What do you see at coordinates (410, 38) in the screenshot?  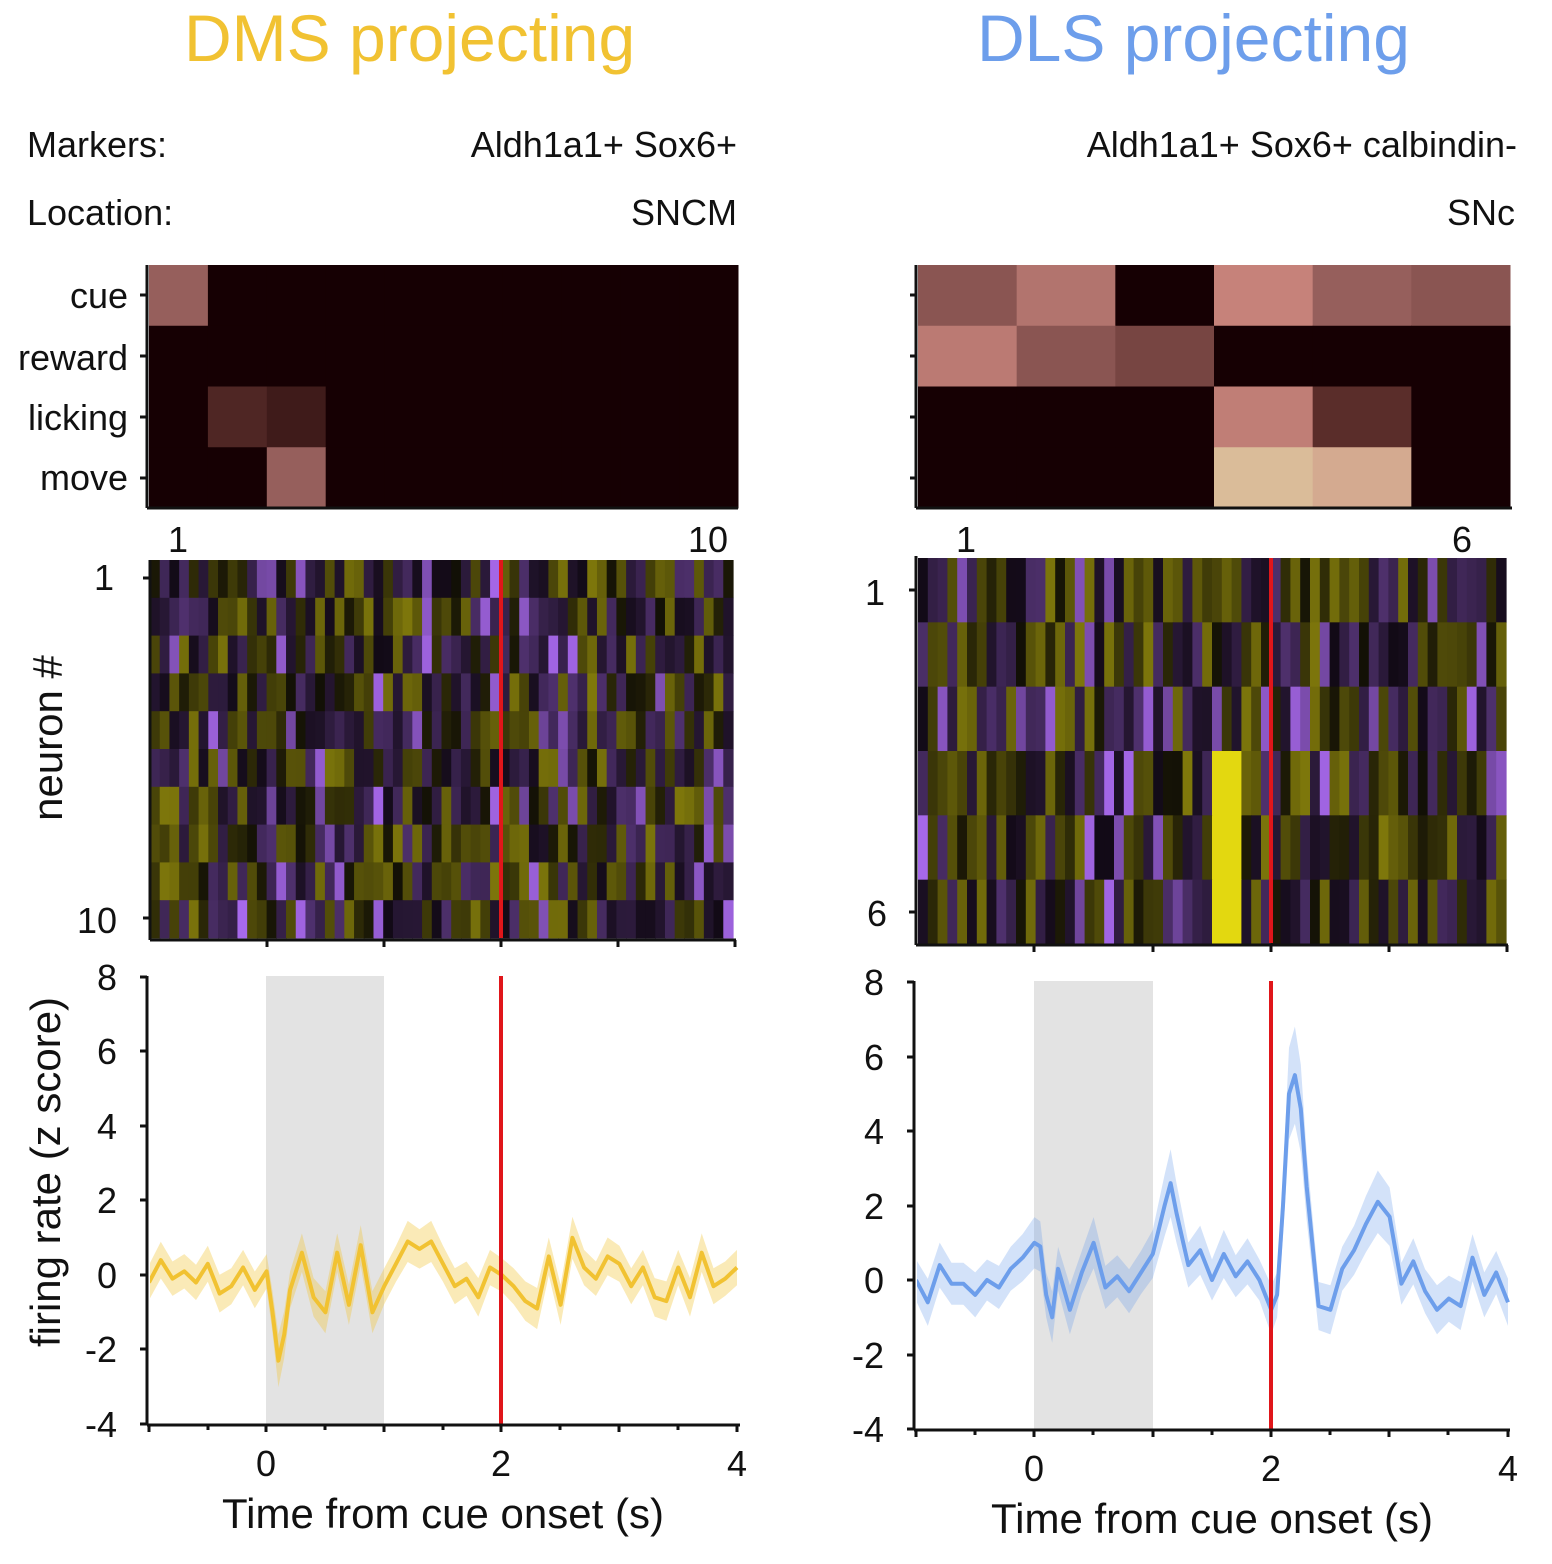 I see `left-panel-title: DMS projecting` at bounding box center [410, 38].